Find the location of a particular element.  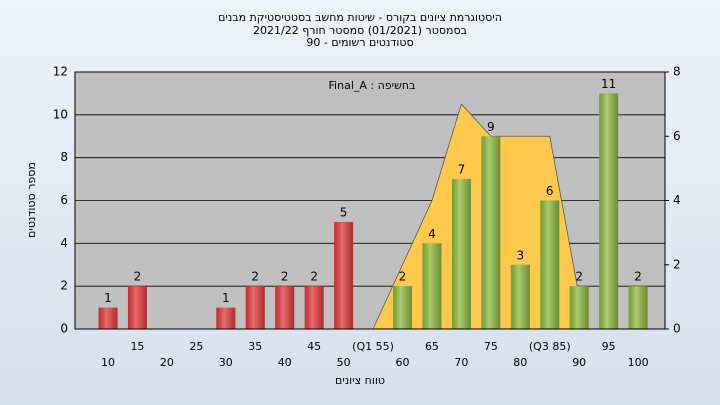

x-tick-label: 25 is located at coordinates (196, 346).